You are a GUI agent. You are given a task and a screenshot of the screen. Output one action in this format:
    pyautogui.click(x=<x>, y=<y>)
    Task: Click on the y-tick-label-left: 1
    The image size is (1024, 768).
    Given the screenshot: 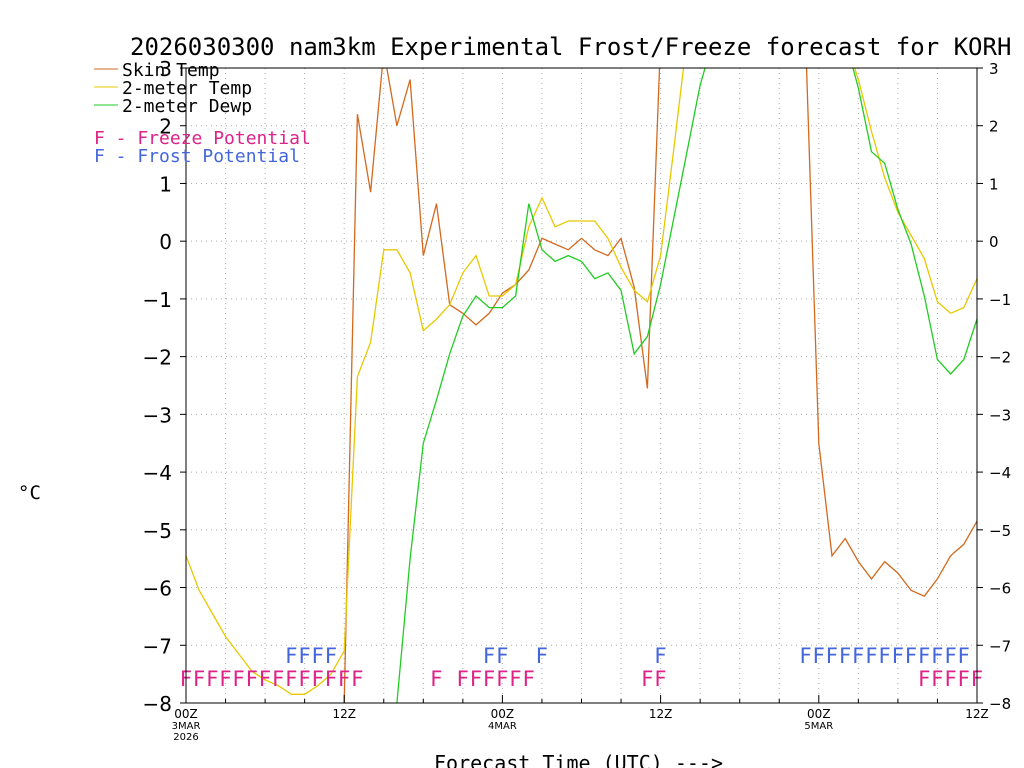 What is the action you would take?
    pyautogui.click(x=165, y=184)
    